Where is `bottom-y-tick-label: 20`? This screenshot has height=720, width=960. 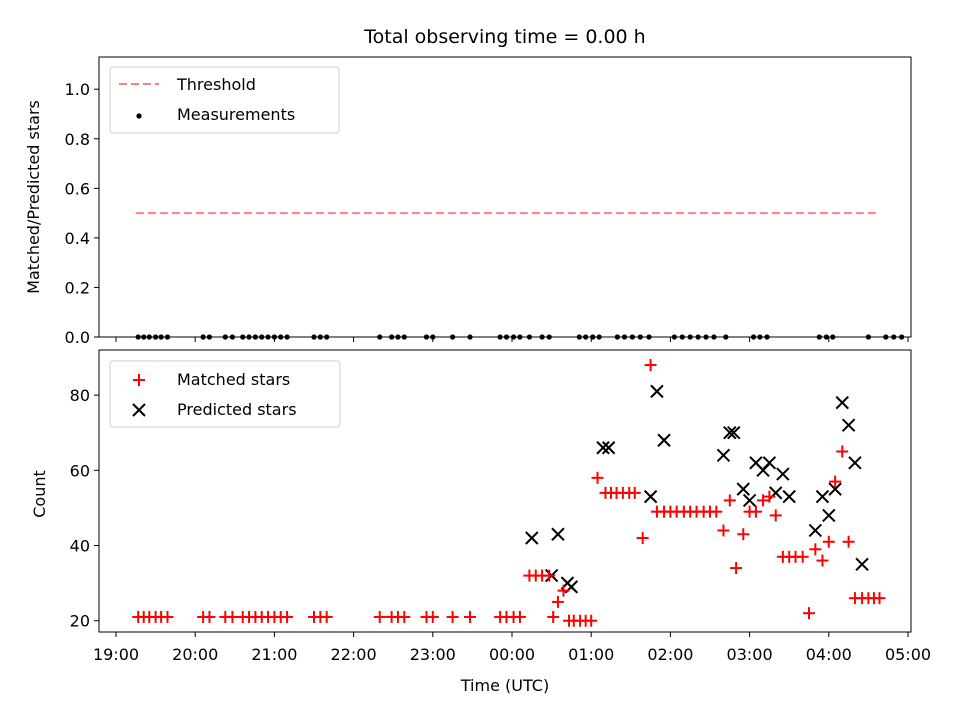 bottom-y-tick-label: 20 is located at coordinates (80, 621).